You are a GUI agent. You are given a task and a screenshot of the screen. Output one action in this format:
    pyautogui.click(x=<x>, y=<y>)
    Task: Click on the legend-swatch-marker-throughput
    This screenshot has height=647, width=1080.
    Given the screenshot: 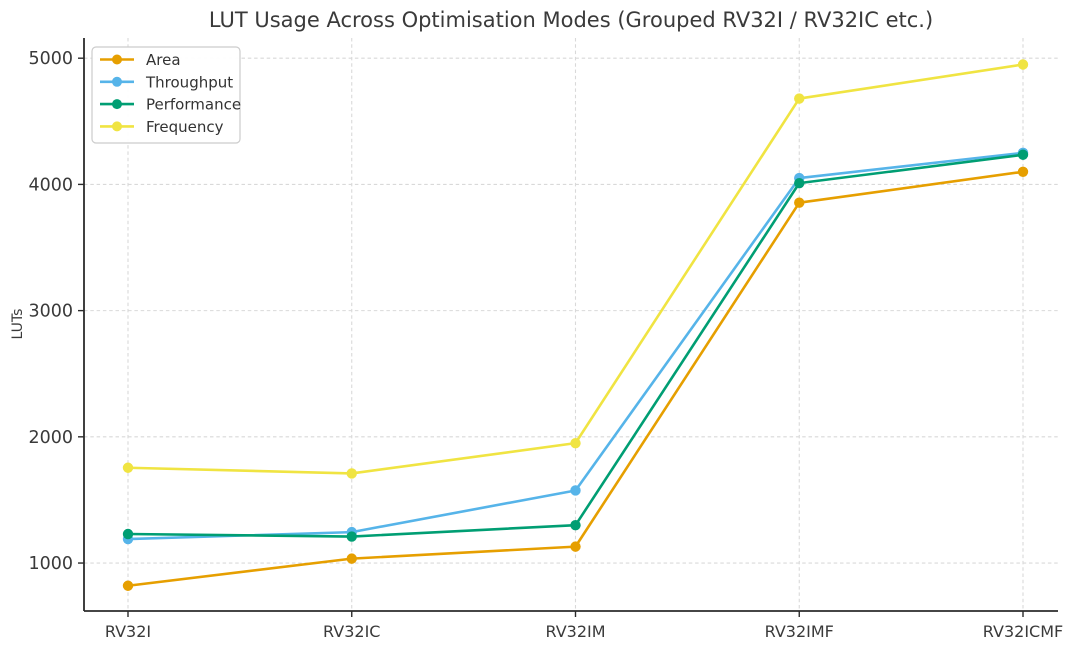 What is the action you would take?
    pyautogui.click(x=117, y=81)
    